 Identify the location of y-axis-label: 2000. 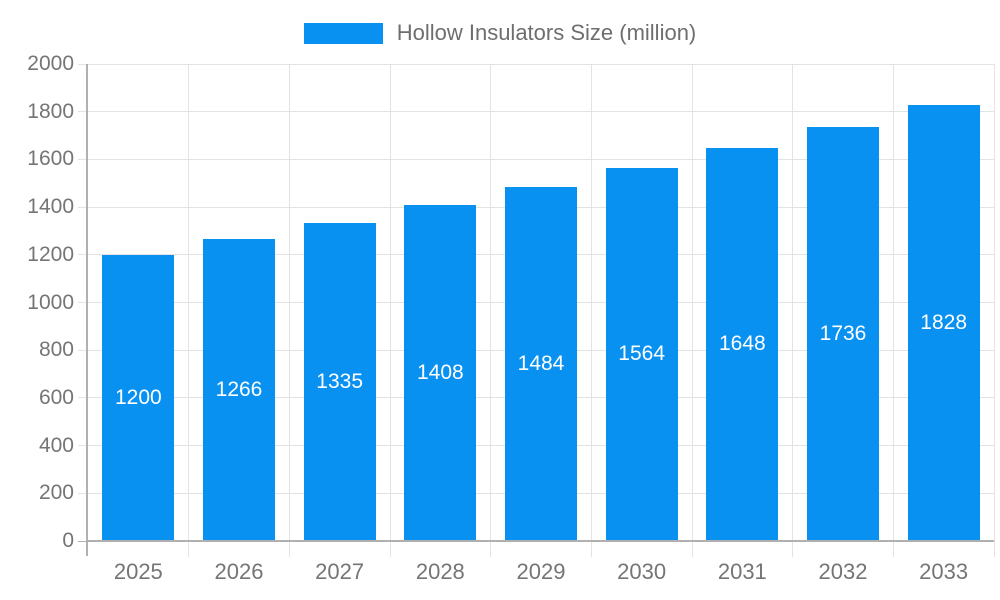
(50, 63).